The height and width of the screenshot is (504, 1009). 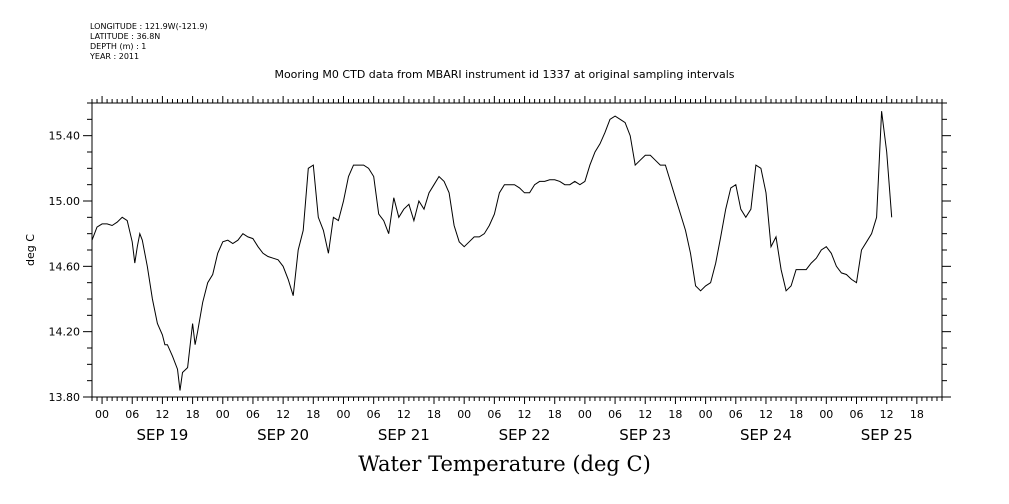 What do you see at coordinates (65, 201) in the screenshot?
I see `y-tick-label: 15.00` at bounding box center [65, 201].